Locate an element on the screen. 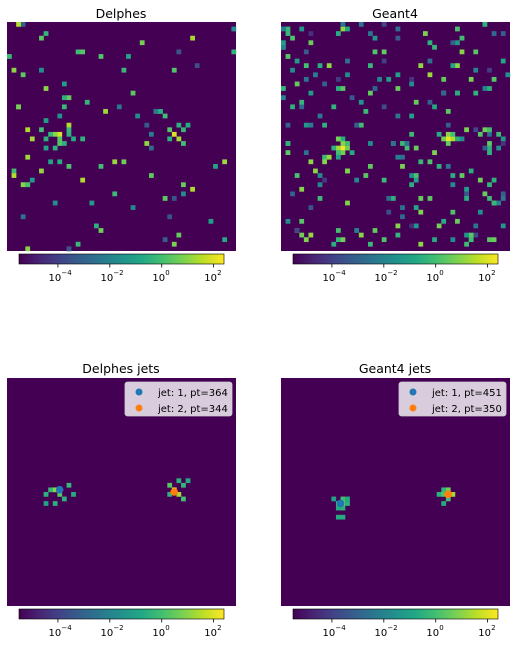 The image size is (516, 648). jet-marker is located at coordinates (340, 503).